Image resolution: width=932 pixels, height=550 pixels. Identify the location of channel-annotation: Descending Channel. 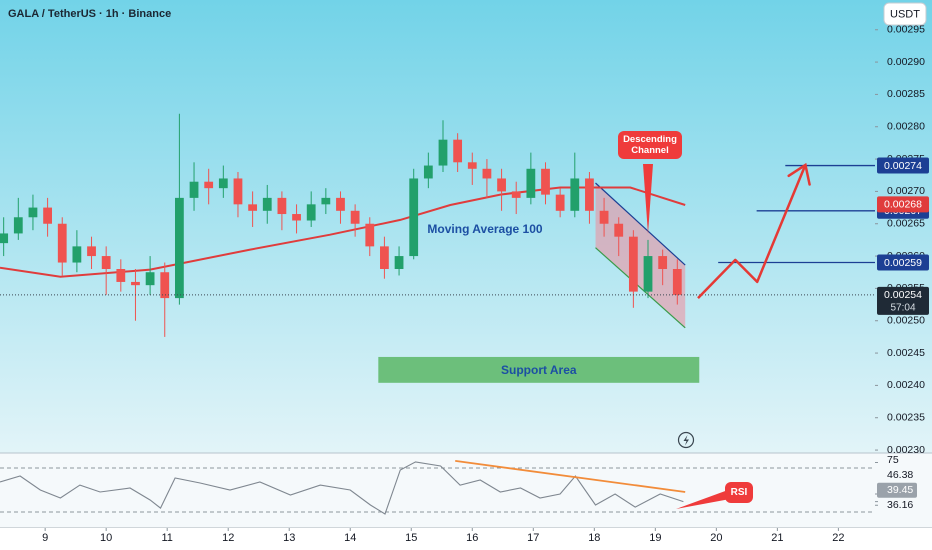
(650, 145).